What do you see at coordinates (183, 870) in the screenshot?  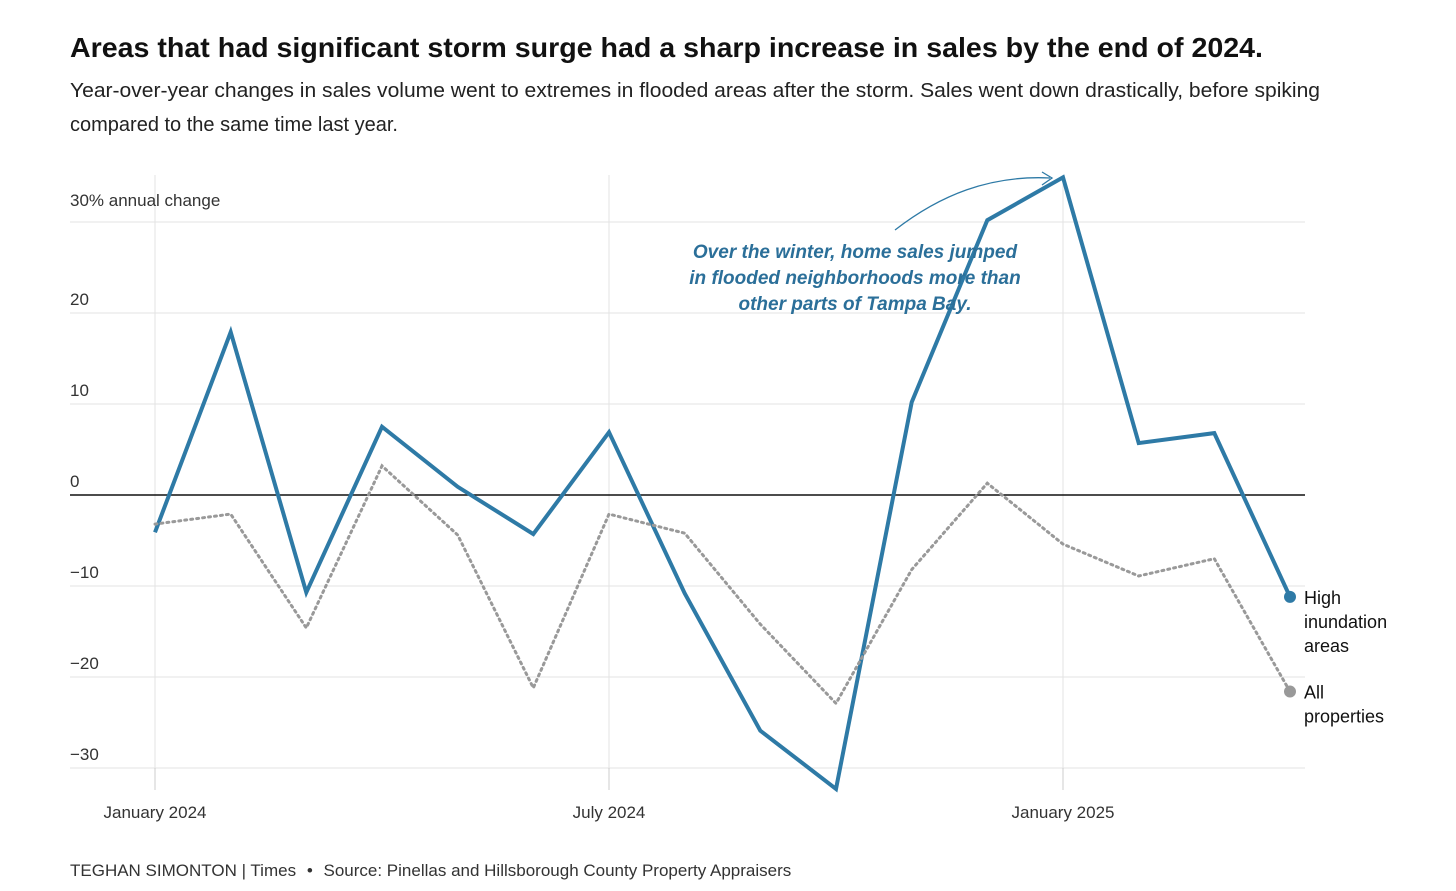 I see `credit-text: TEGHAN SIMONTON | Times` at bounding box center [183, 870].